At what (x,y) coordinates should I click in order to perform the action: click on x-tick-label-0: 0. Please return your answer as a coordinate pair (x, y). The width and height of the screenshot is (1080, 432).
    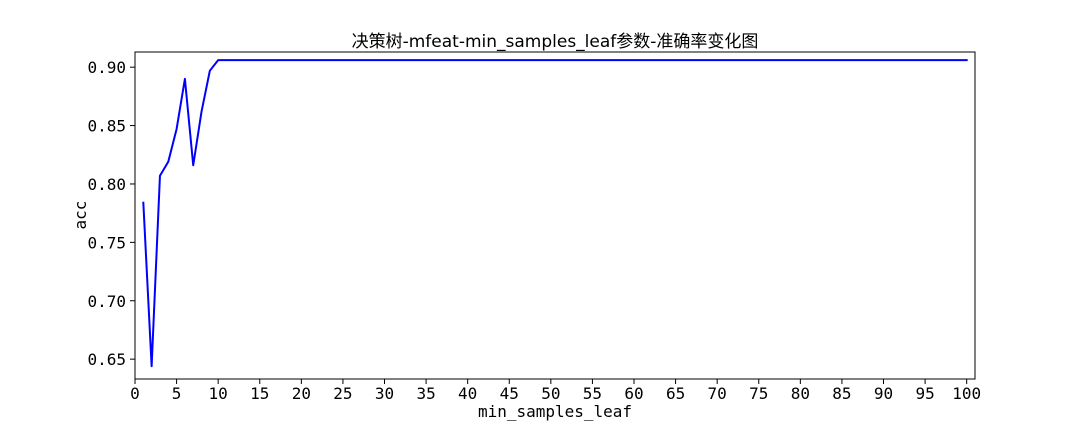
    Looking at the image, I should click on (135, 393).